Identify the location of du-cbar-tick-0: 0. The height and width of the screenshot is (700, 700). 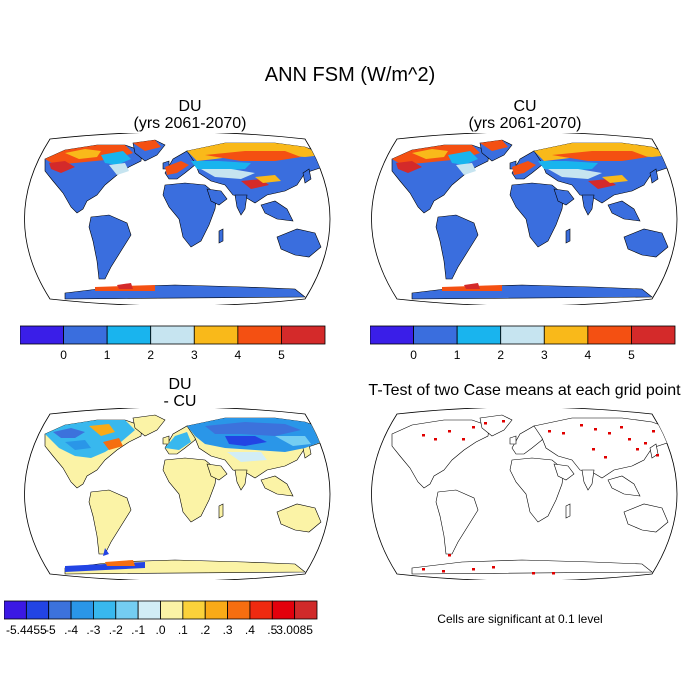
(63, 355).